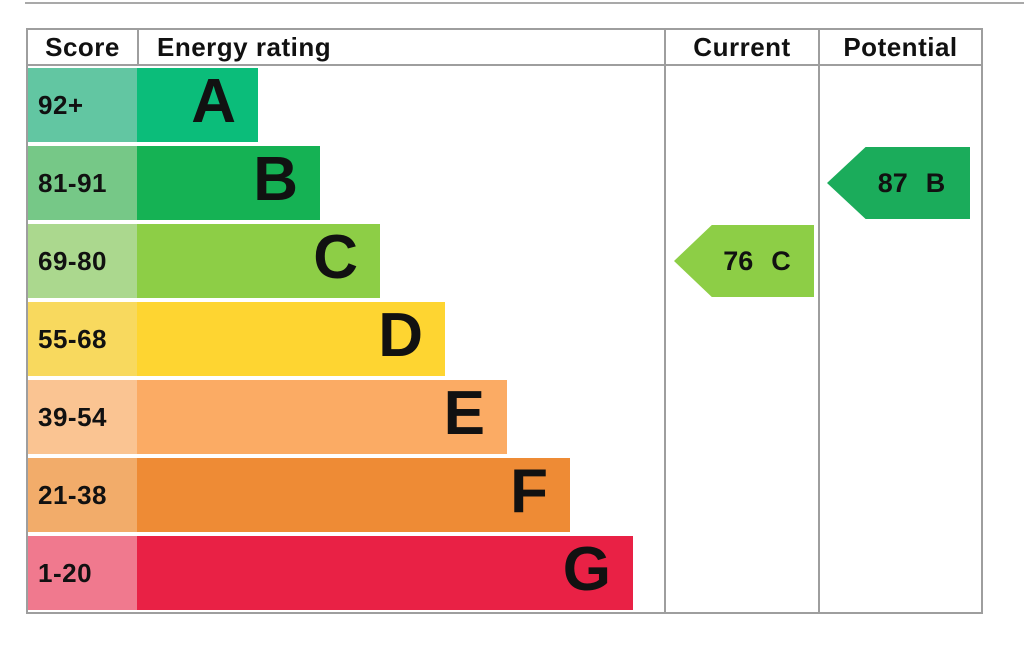 Image resolution: width=1024 pixels, height=649 pixels. I want to click on band-letter-f: F, so click(529, 491).